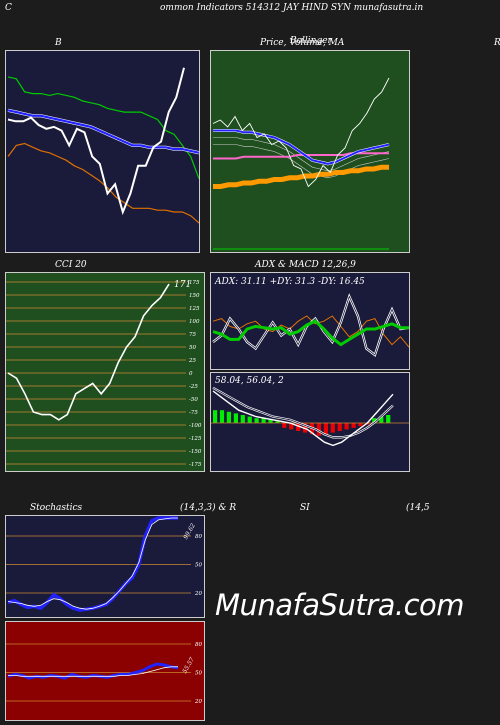  I want to click on price-title-overlap: Bollinger, so click(311, 41).